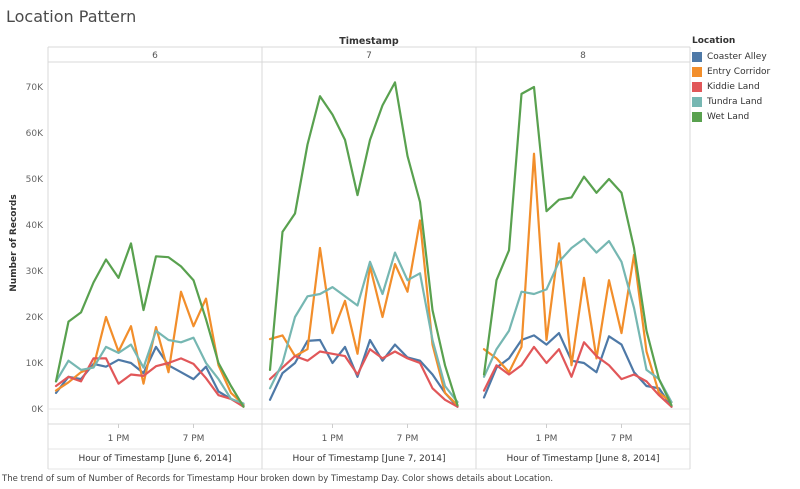  Describe the element at coordinates (733, 86) in the screenshot. I see `legend-label: Kiddie Land` at that location.